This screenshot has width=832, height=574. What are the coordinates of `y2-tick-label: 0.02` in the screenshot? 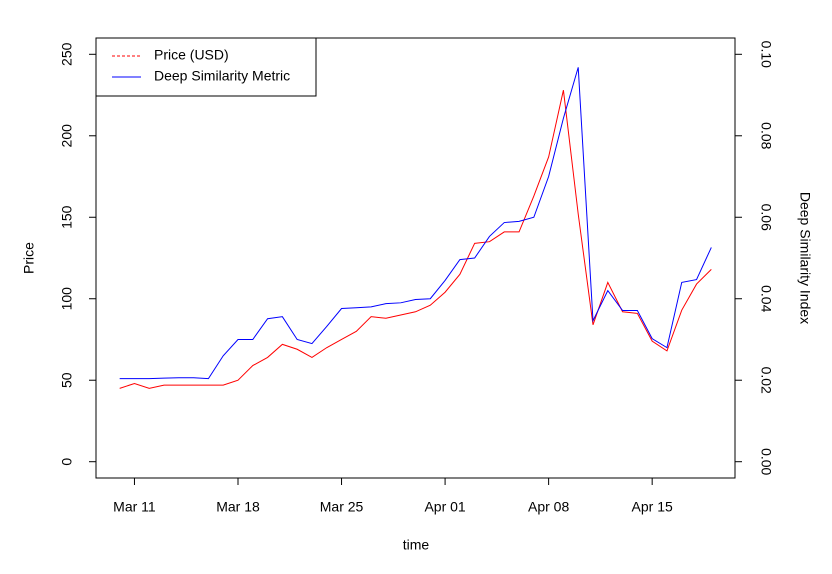 It's located at (766, 380).